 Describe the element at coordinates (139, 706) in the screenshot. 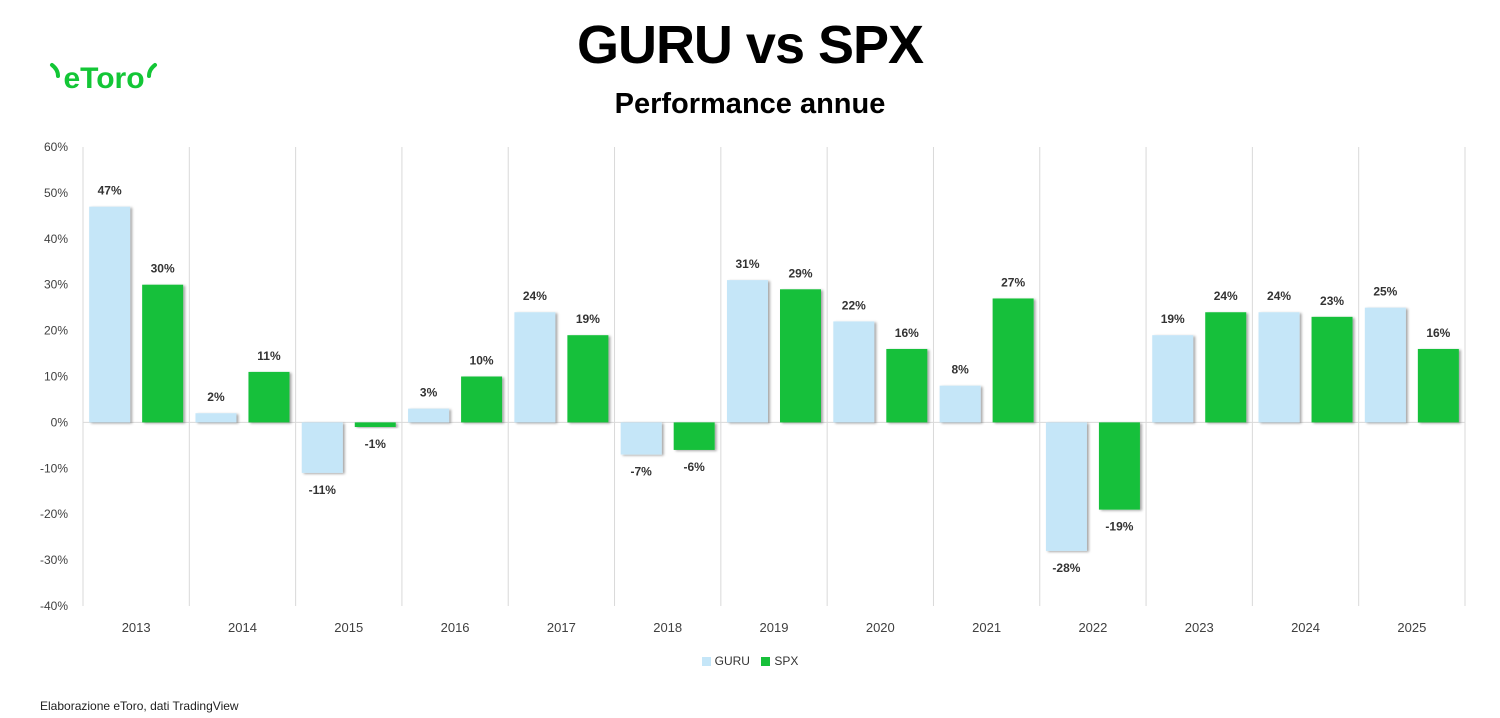

I see `source-note: Elaborazione eToro, dati TradingView` at that location.